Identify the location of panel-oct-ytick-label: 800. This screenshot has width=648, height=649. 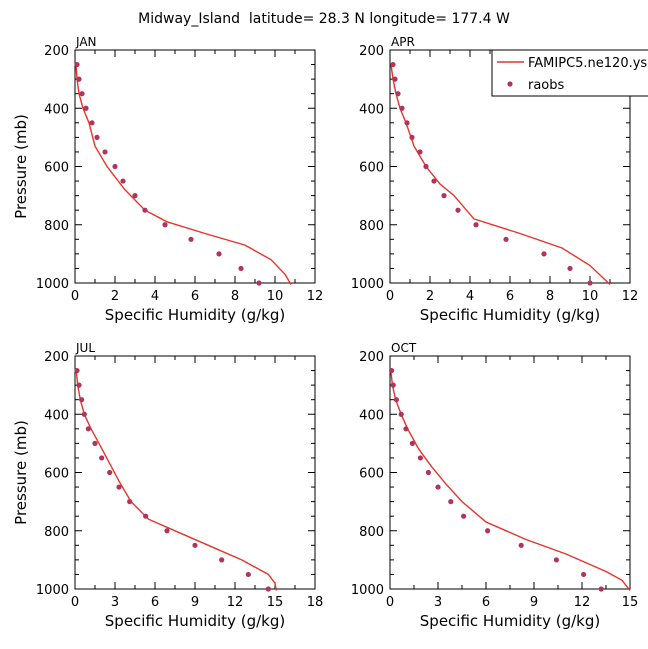
(371, 532).